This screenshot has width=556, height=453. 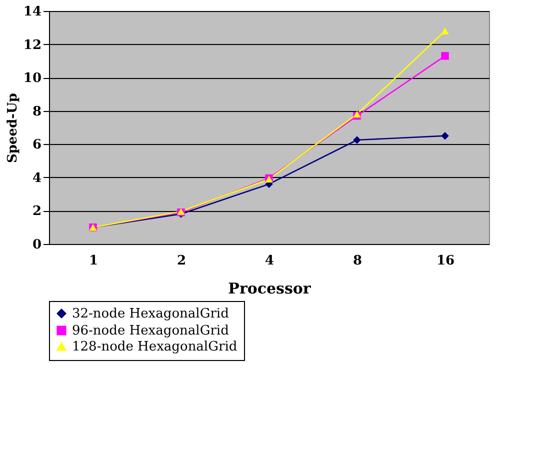 What do you see at coordinates (12, 128) in the screenshot?
I see `y-axis-title: Speed-Up` at bounding box center [12, 128].